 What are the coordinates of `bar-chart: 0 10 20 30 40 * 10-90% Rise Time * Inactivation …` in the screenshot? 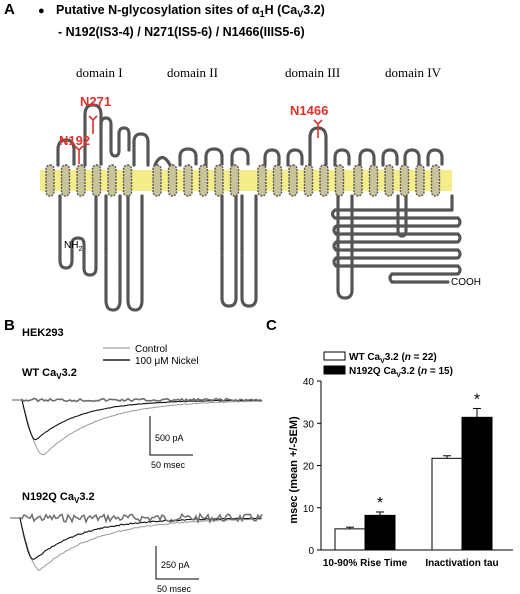 It's located at (408, 473).